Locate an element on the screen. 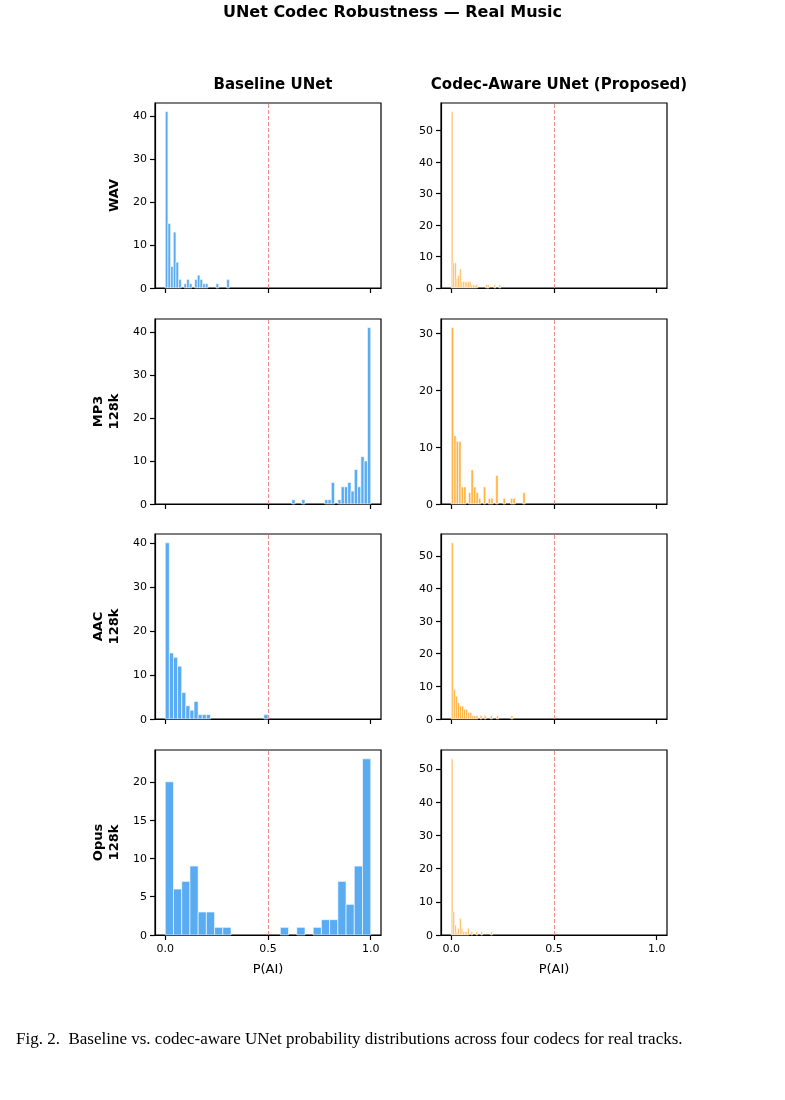  y-axis-title: Opus 128k is located at coordinates (105, 842).